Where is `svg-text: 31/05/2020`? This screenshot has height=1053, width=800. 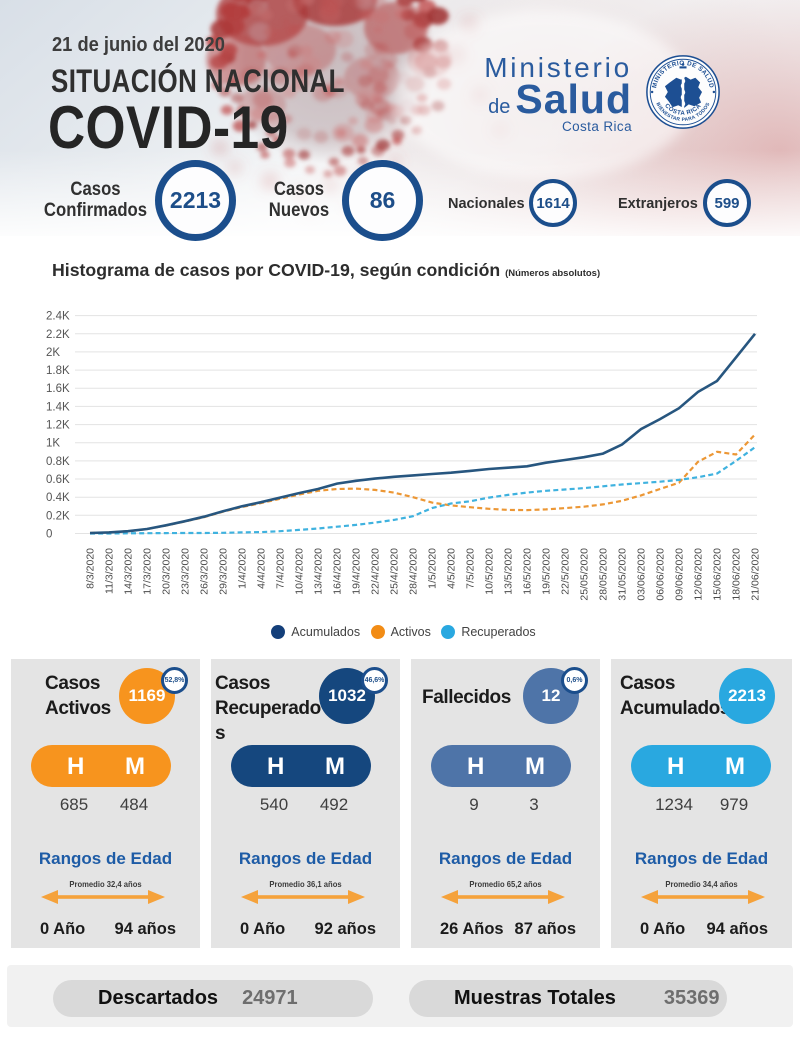
svg-text: 31/05/2020 is located at coordinates (623, 574).